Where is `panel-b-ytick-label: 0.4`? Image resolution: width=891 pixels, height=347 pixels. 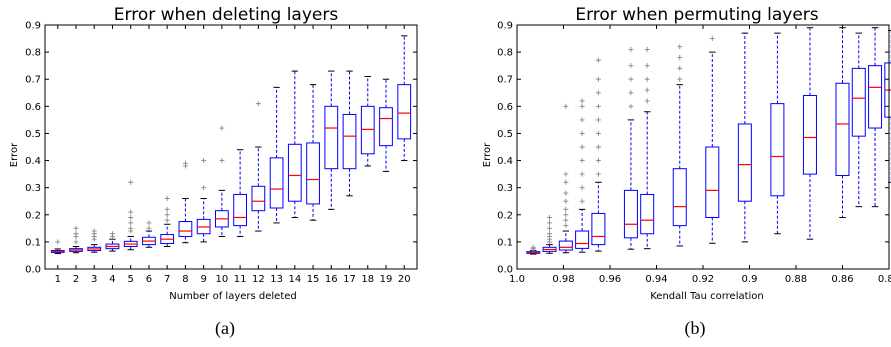
panel-b-ytick-label: 0.4 is located at coordinates (505, 161).